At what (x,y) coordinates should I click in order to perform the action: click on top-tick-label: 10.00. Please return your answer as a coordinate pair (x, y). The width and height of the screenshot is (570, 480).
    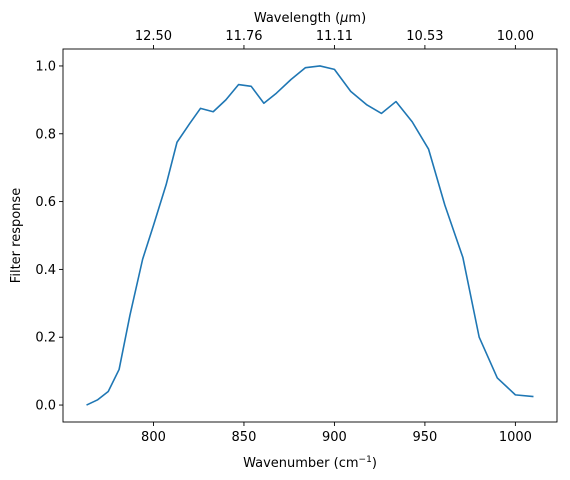
    Looking at the image, I should click on (515, 36).